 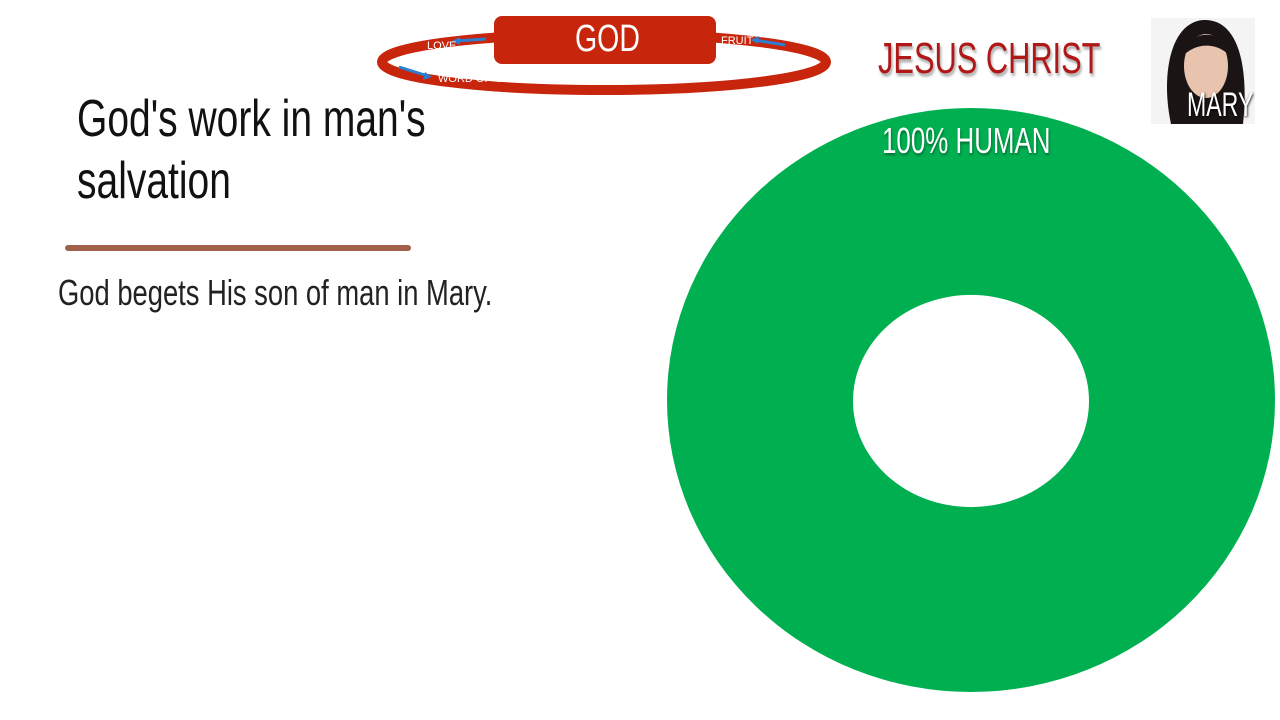 I want to click on slide-body-text: God begets His son of man in Mary., so click(x=275, y=292).